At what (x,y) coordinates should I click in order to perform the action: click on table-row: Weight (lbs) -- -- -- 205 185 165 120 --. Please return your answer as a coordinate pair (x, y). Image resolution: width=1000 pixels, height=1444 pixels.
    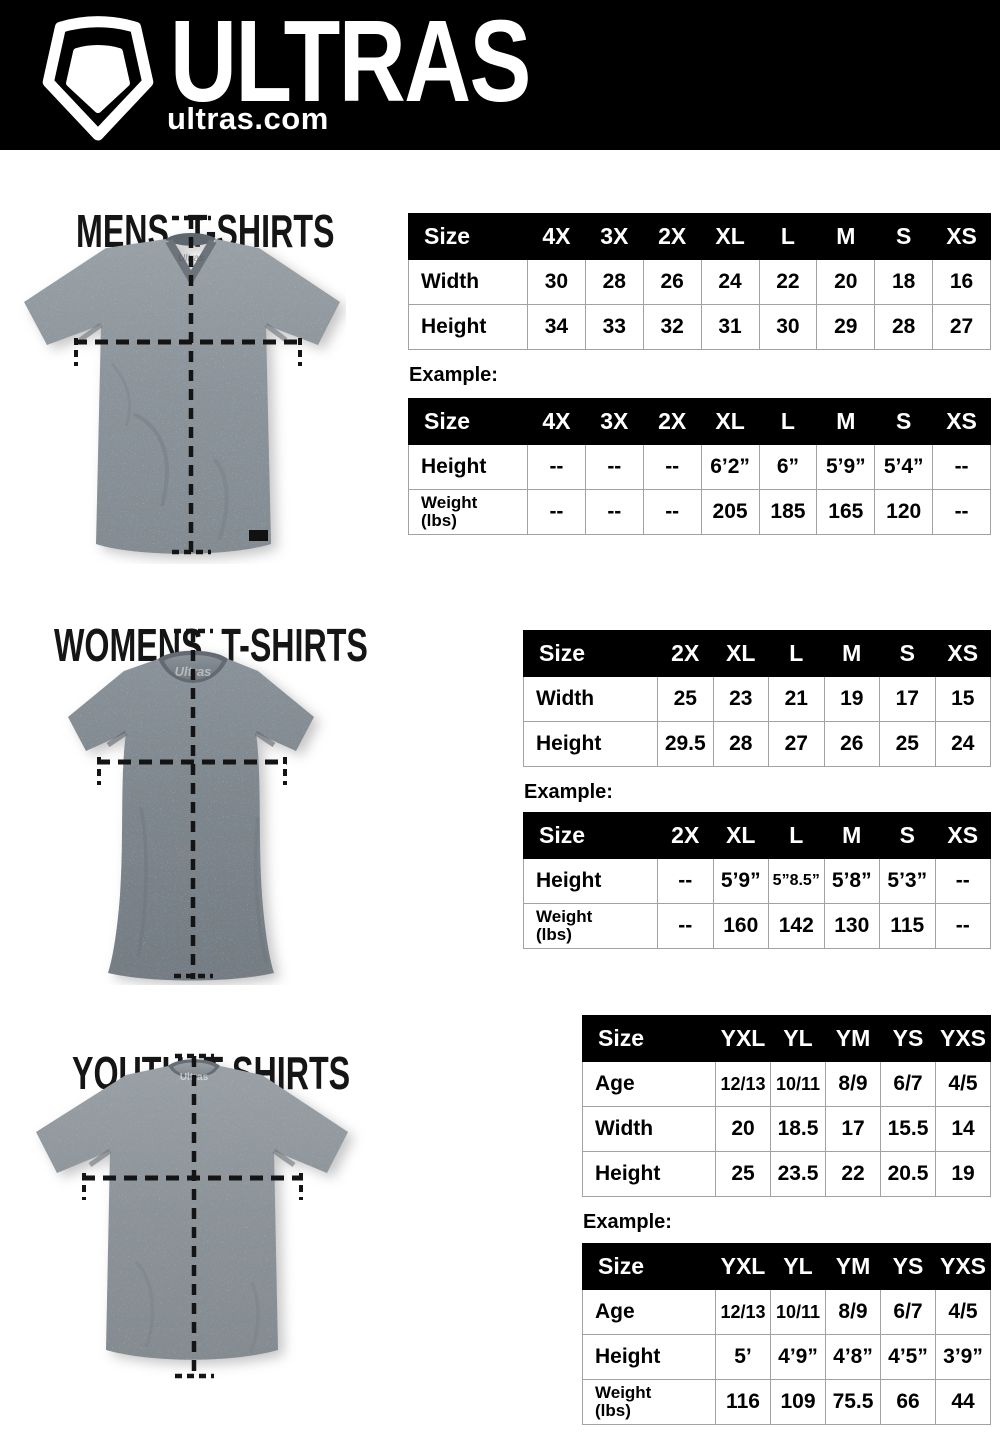
    Looking at the image, I should click on (699, 512).